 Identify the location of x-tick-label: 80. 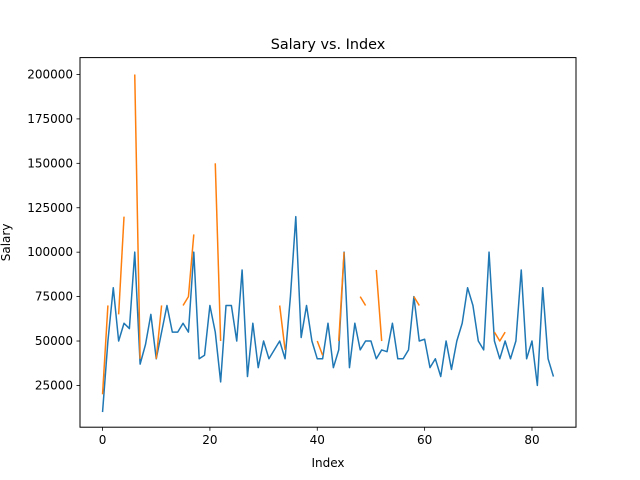
(531, 440).